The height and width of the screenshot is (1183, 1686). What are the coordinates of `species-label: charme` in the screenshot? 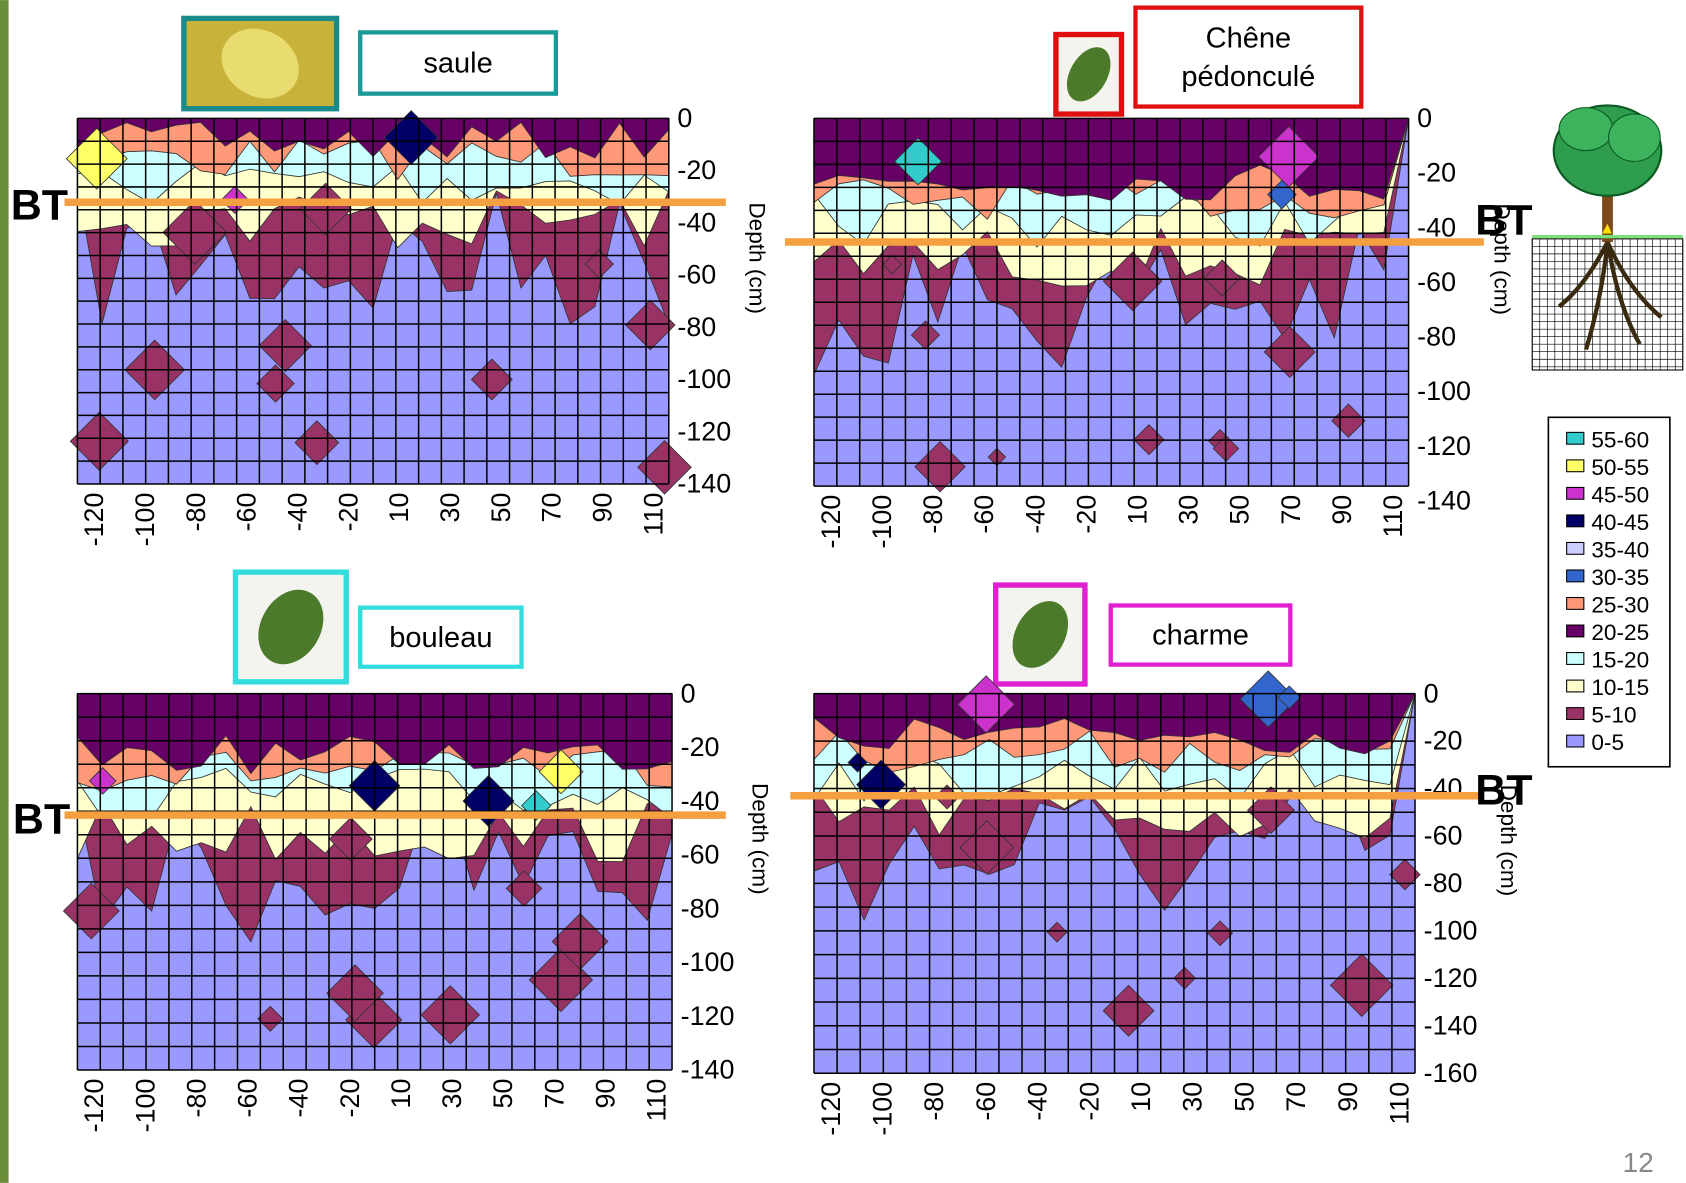 It's located at (1200, 636).